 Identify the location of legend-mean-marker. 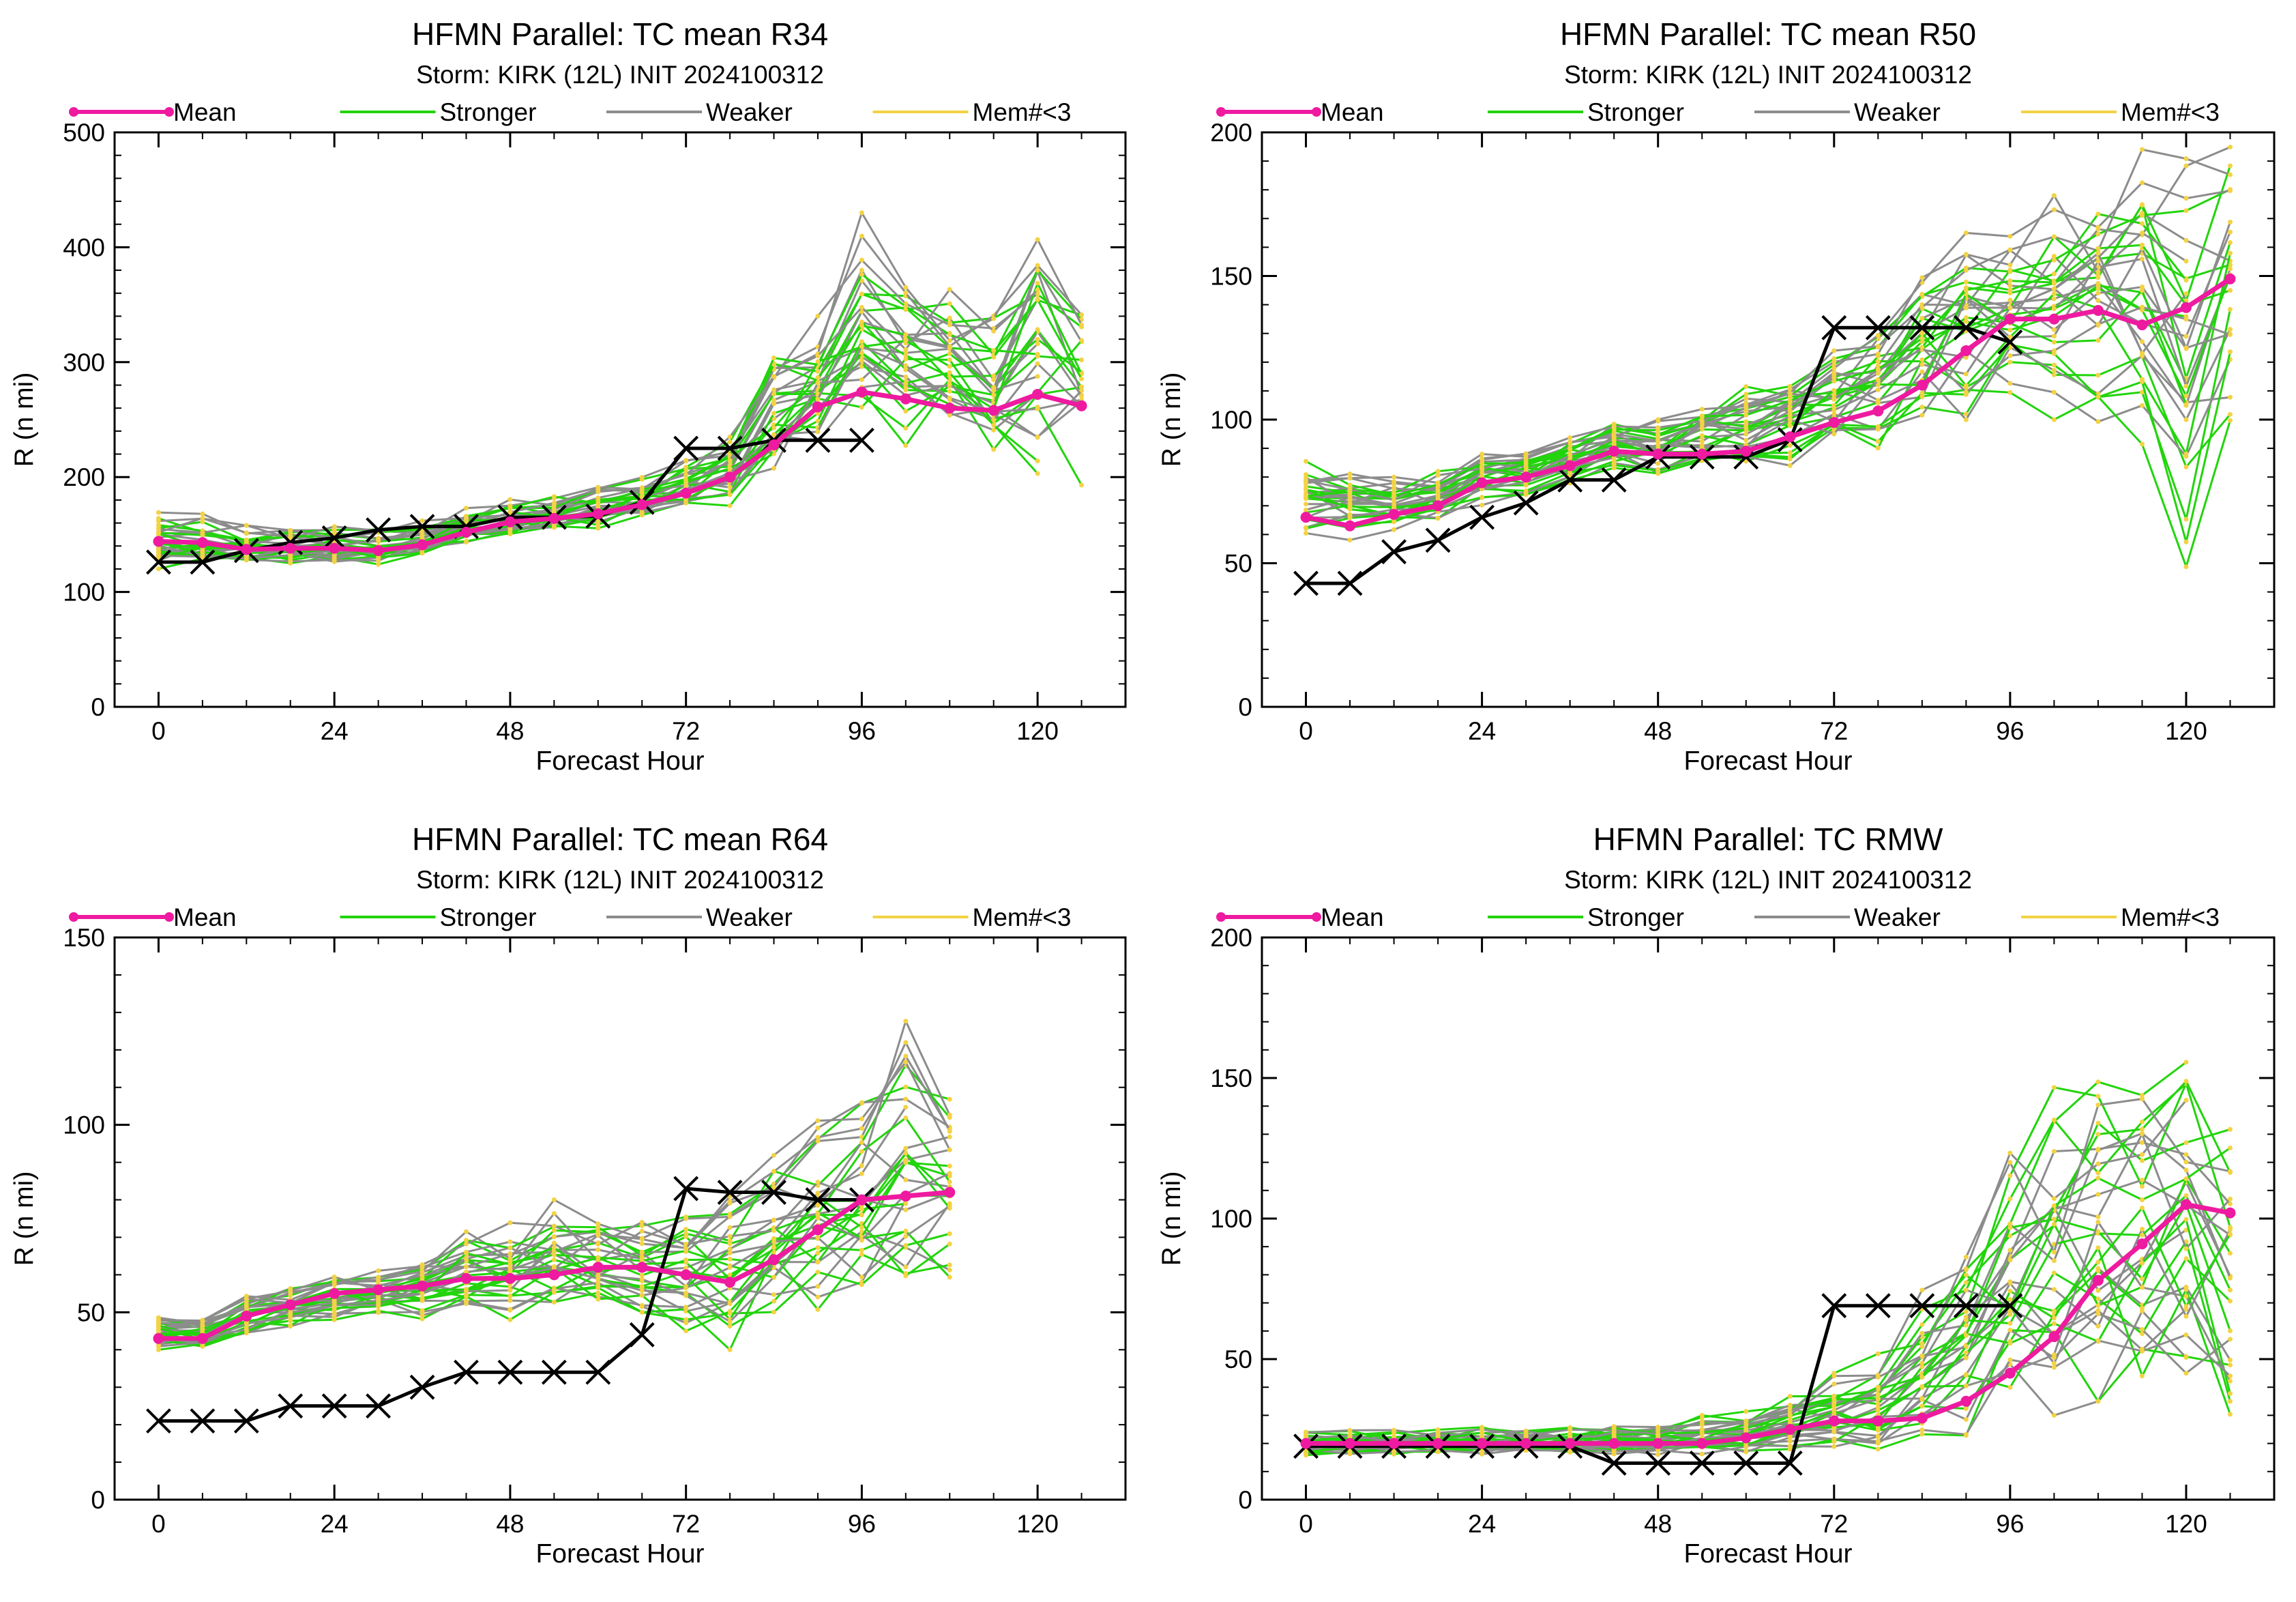
(169, 112).